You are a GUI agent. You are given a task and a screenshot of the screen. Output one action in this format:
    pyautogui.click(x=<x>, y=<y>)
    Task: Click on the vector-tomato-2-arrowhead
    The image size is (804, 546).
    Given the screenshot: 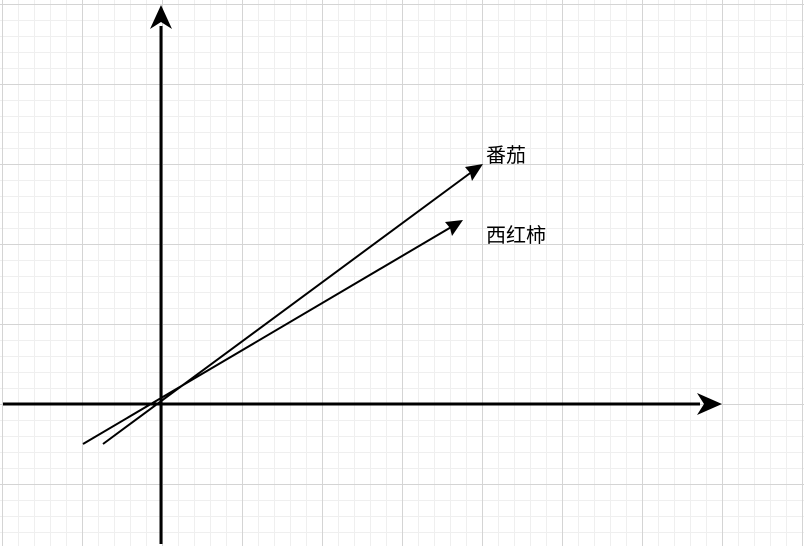 What is the action you would take?
    pyautogui.click(x=454, y=228)
    